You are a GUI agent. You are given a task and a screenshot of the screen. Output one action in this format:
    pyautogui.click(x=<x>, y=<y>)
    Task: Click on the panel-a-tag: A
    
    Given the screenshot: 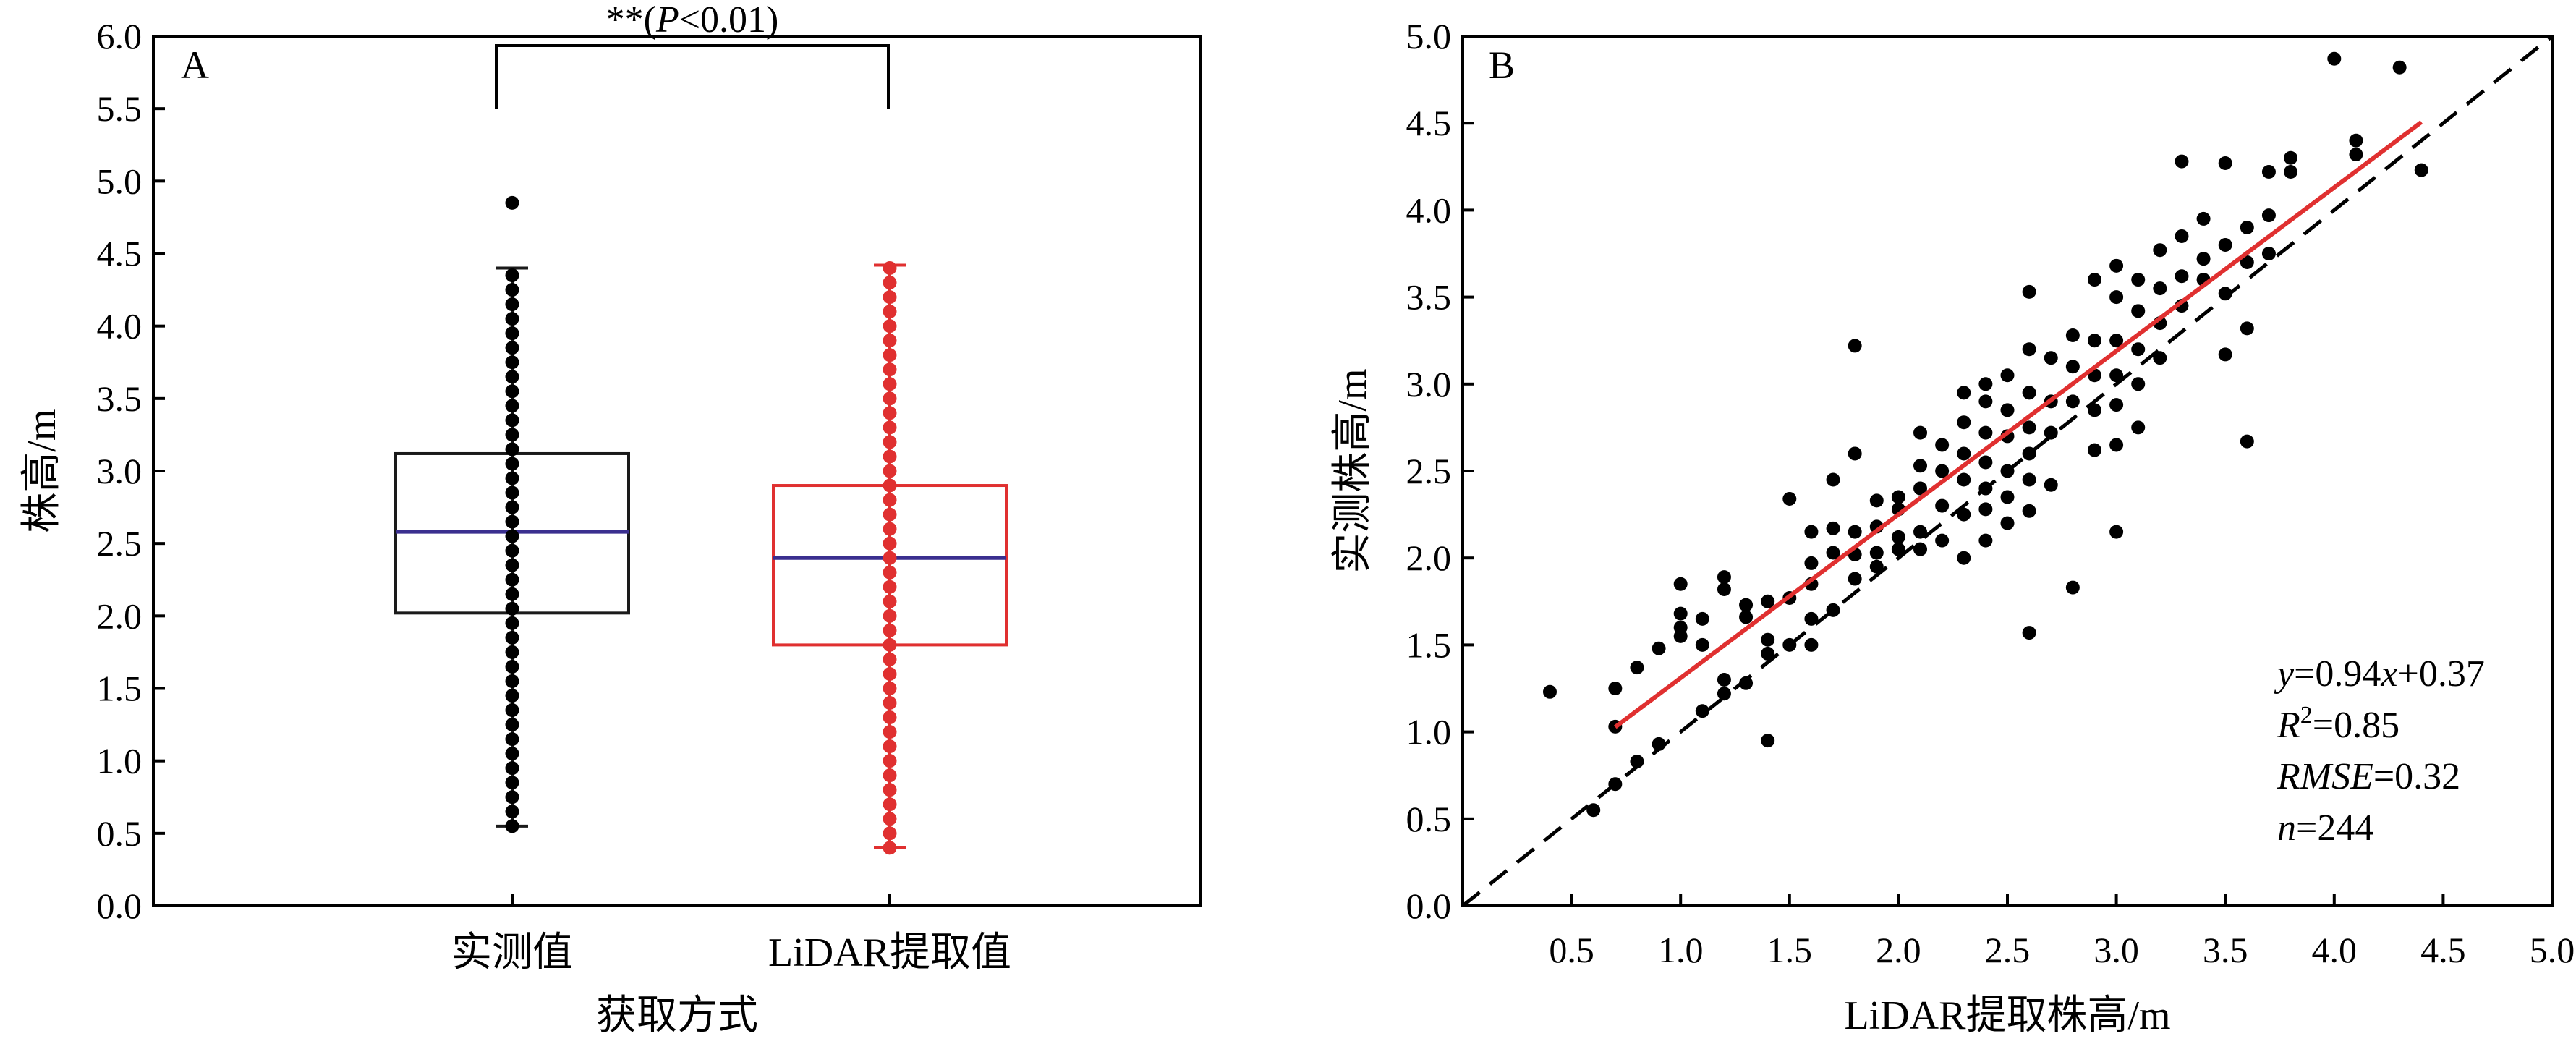 What is the action you would take?
    pyautogui.click(x=195, y=65)
    